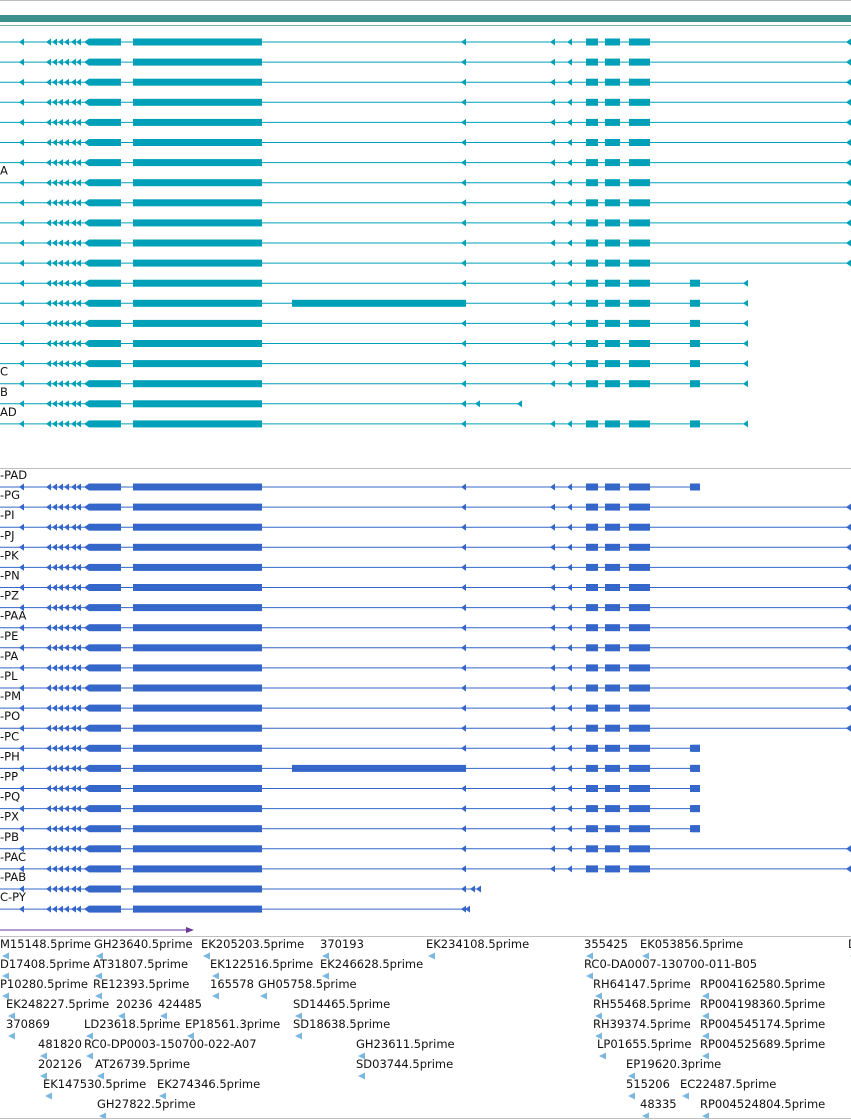 The height and width of the screenshot is (1120, 851). What do you see at coordinates (141, 988) in the screenshot?
I see `est-feature: RE12393.5prime` at bounding box center [141, 988].